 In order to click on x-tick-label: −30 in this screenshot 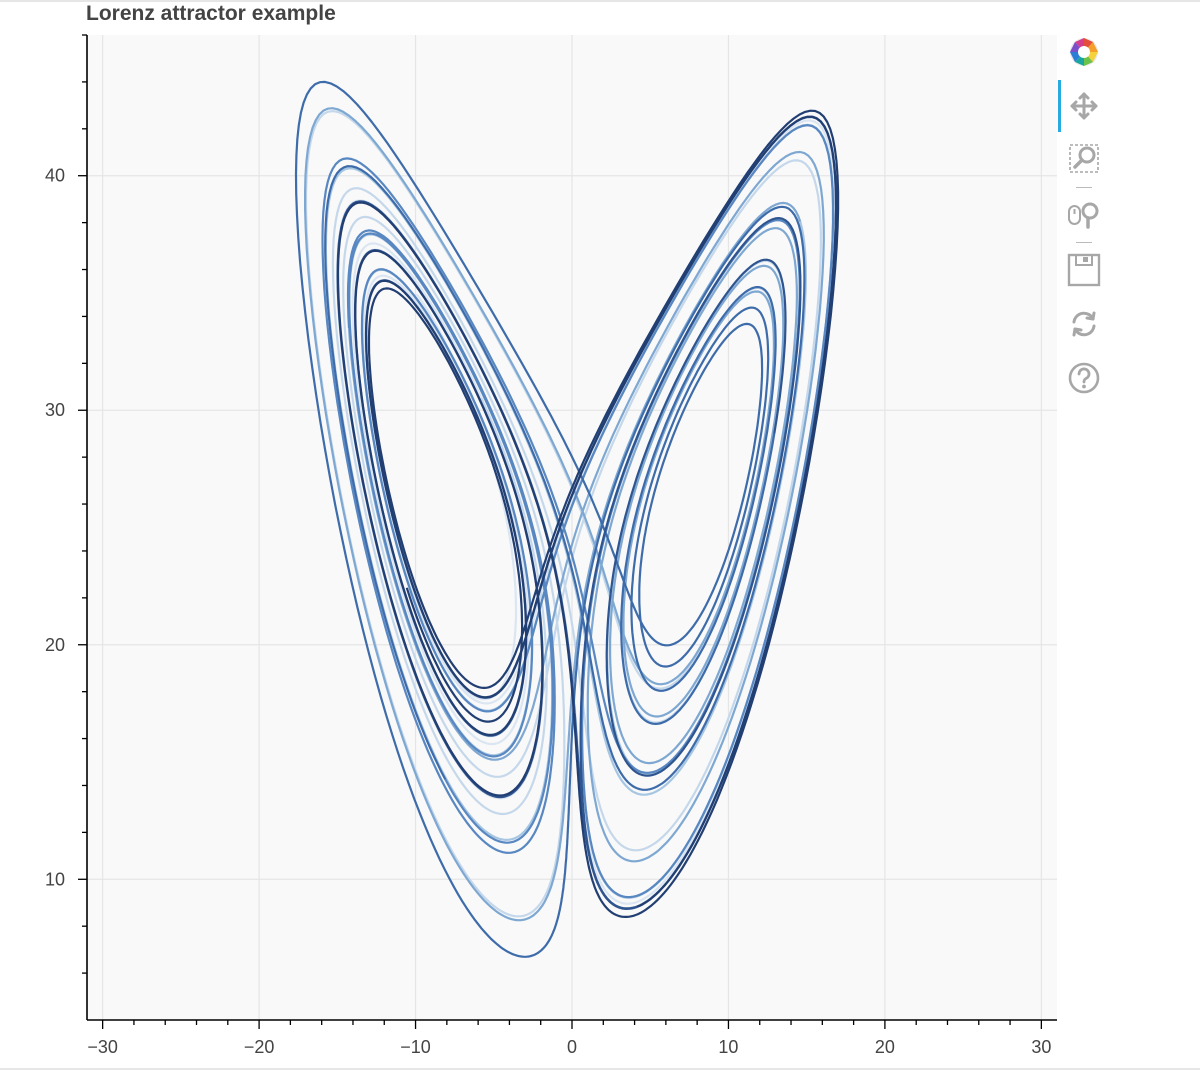, I will do `click(102, 1047)`.